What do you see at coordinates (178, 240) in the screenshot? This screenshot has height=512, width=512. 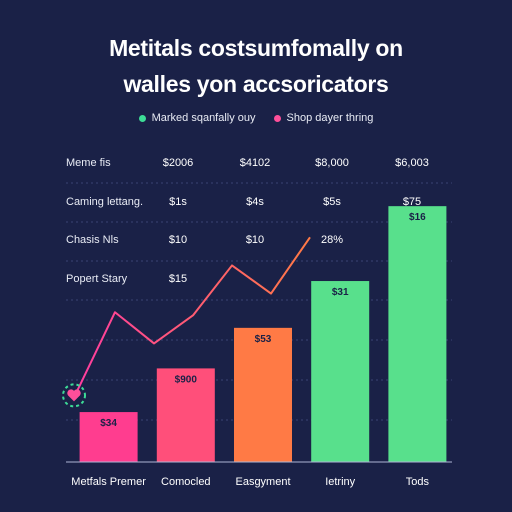 I see `table-cell-2-0: $10` at bounding box center [178, 240].